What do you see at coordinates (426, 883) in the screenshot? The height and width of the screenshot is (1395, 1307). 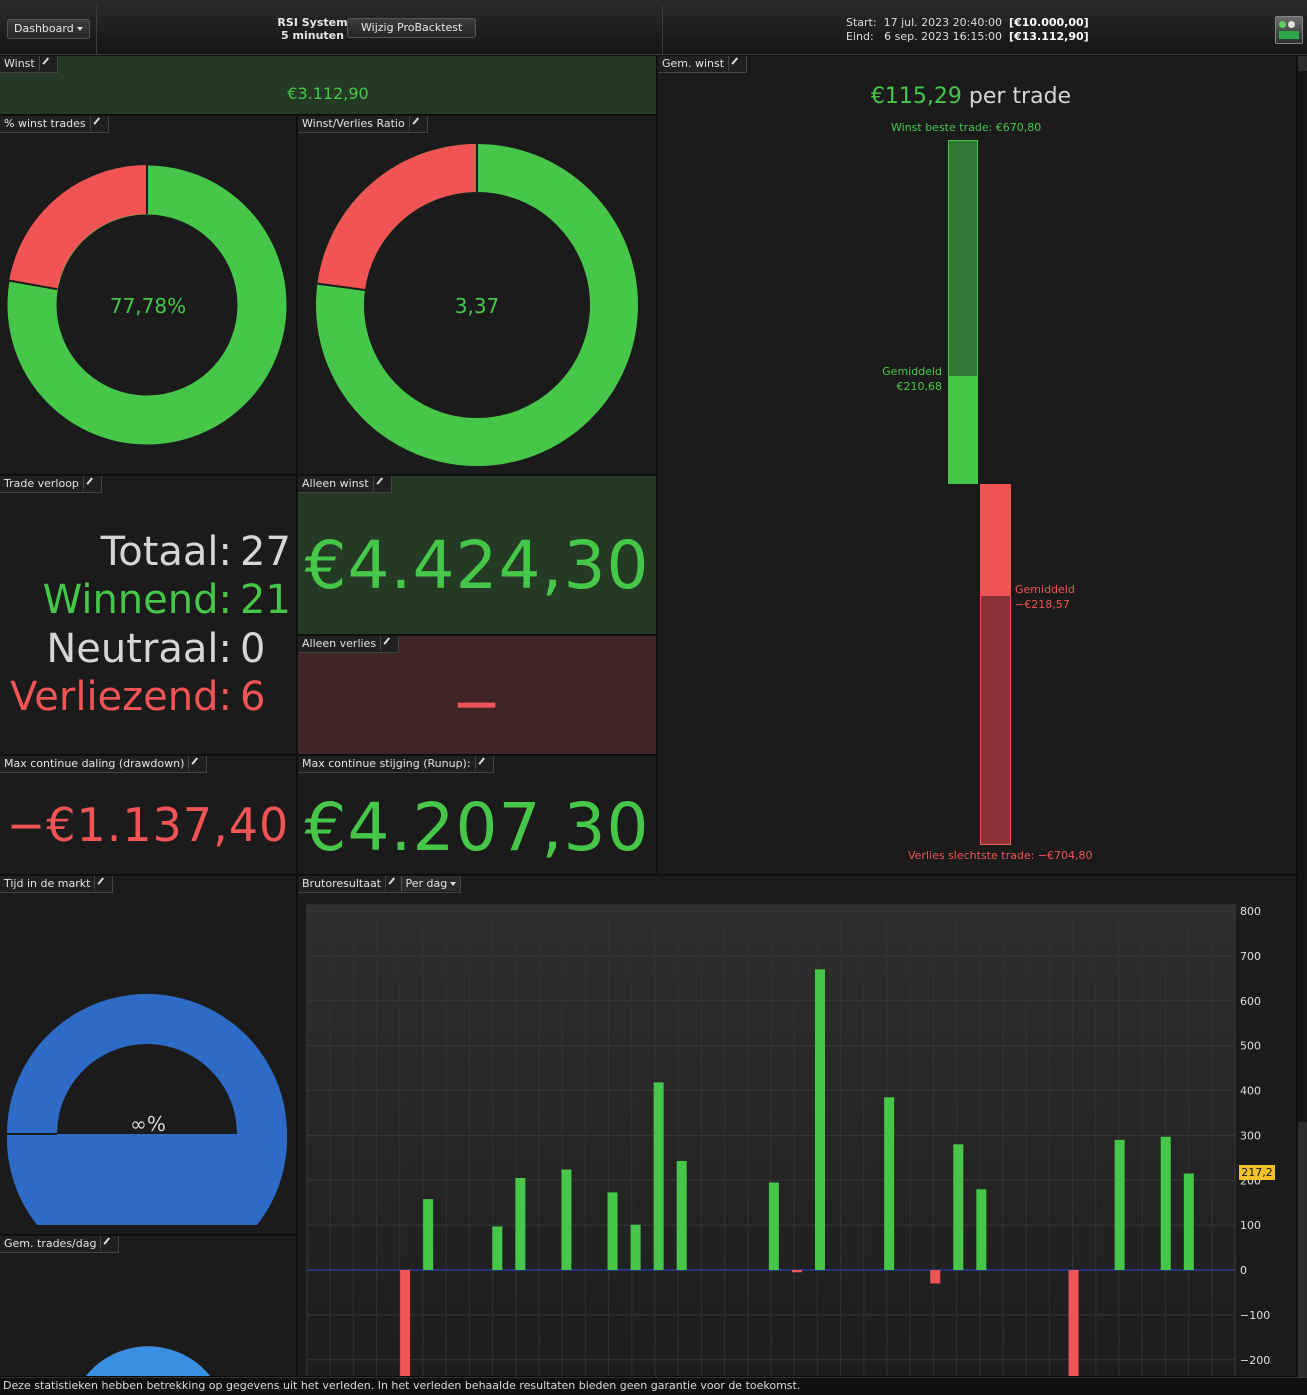 I see `period-label: Per dag` at bounding box center [426, 883].